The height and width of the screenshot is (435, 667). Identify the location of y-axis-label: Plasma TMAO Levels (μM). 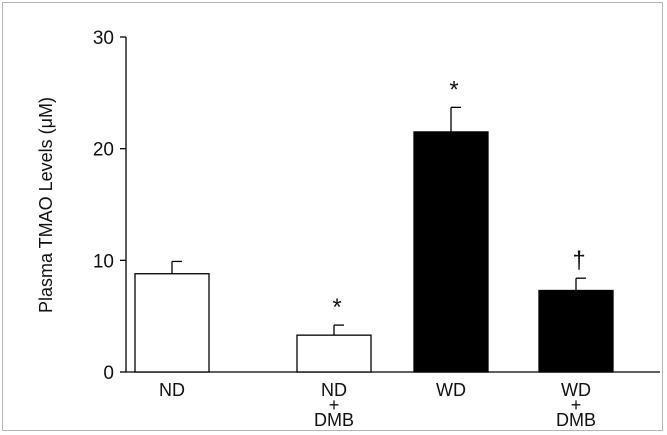
(46, 205).